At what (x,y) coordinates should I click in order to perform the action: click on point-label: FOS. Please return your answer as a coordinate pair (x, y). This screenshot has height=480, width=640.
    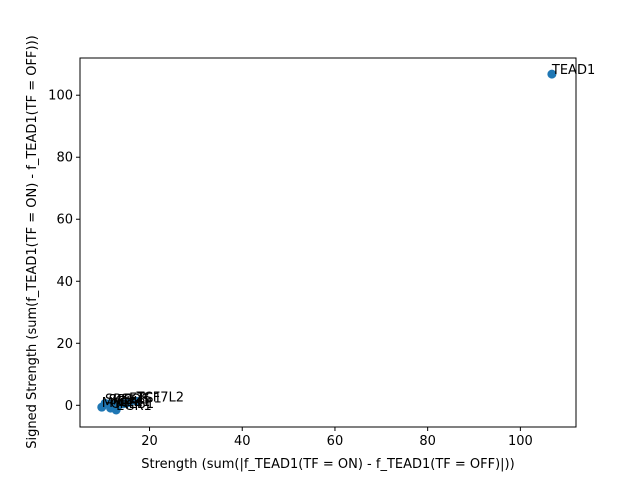
    Looking at the image, I should click on (137, 400).